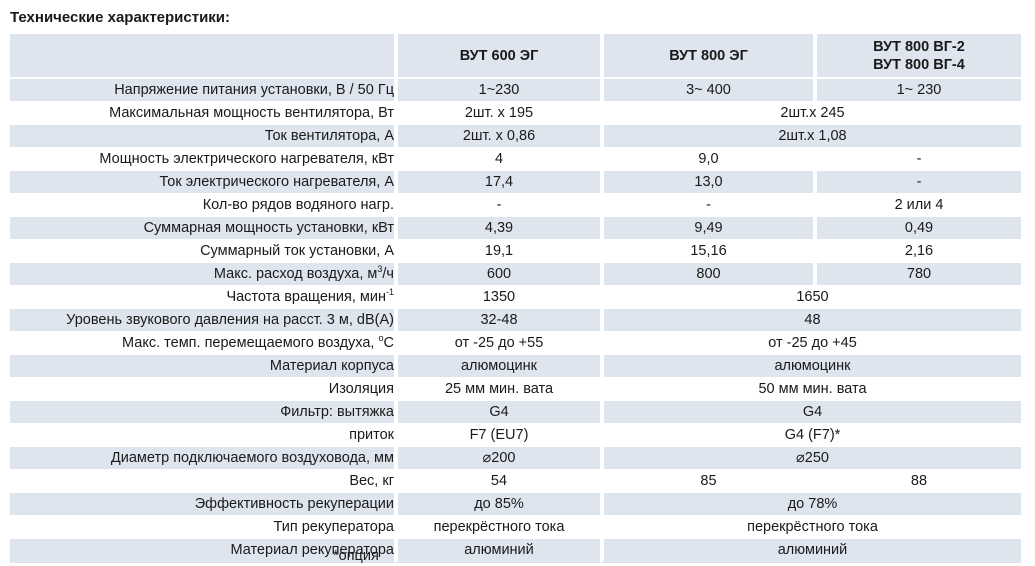  Describe the element at coordinates (706, 56) in the screenshot. I see `column-header-vut800eg: ВУТ 800 ЭГ` at that location.